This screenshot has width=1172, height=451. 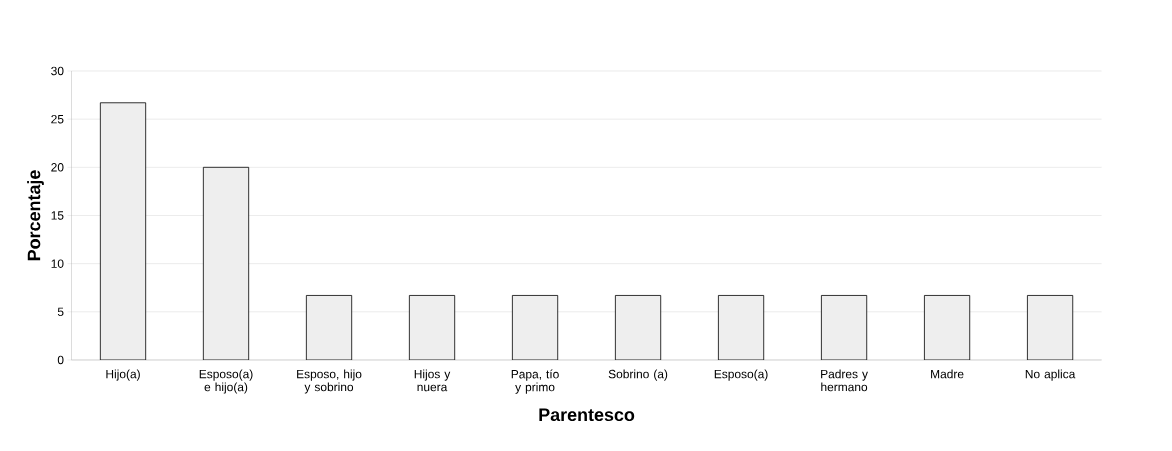 I want to click on x-tick-label: No aplica, so click(x=1050, y=375).